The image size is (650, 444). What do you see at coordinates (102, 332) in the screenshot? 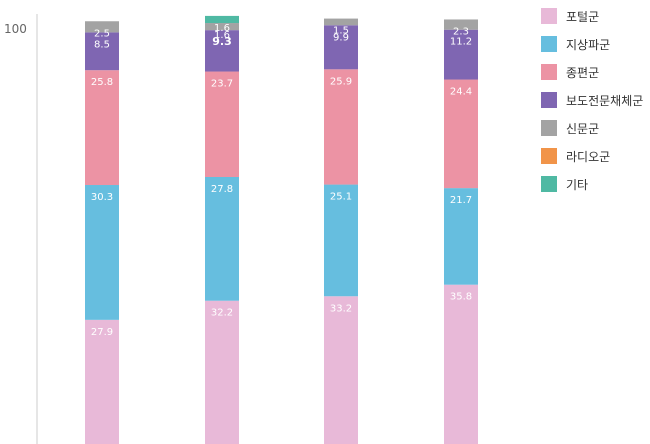
I see `data-label: 27.9` at bounding box center [102, 332].